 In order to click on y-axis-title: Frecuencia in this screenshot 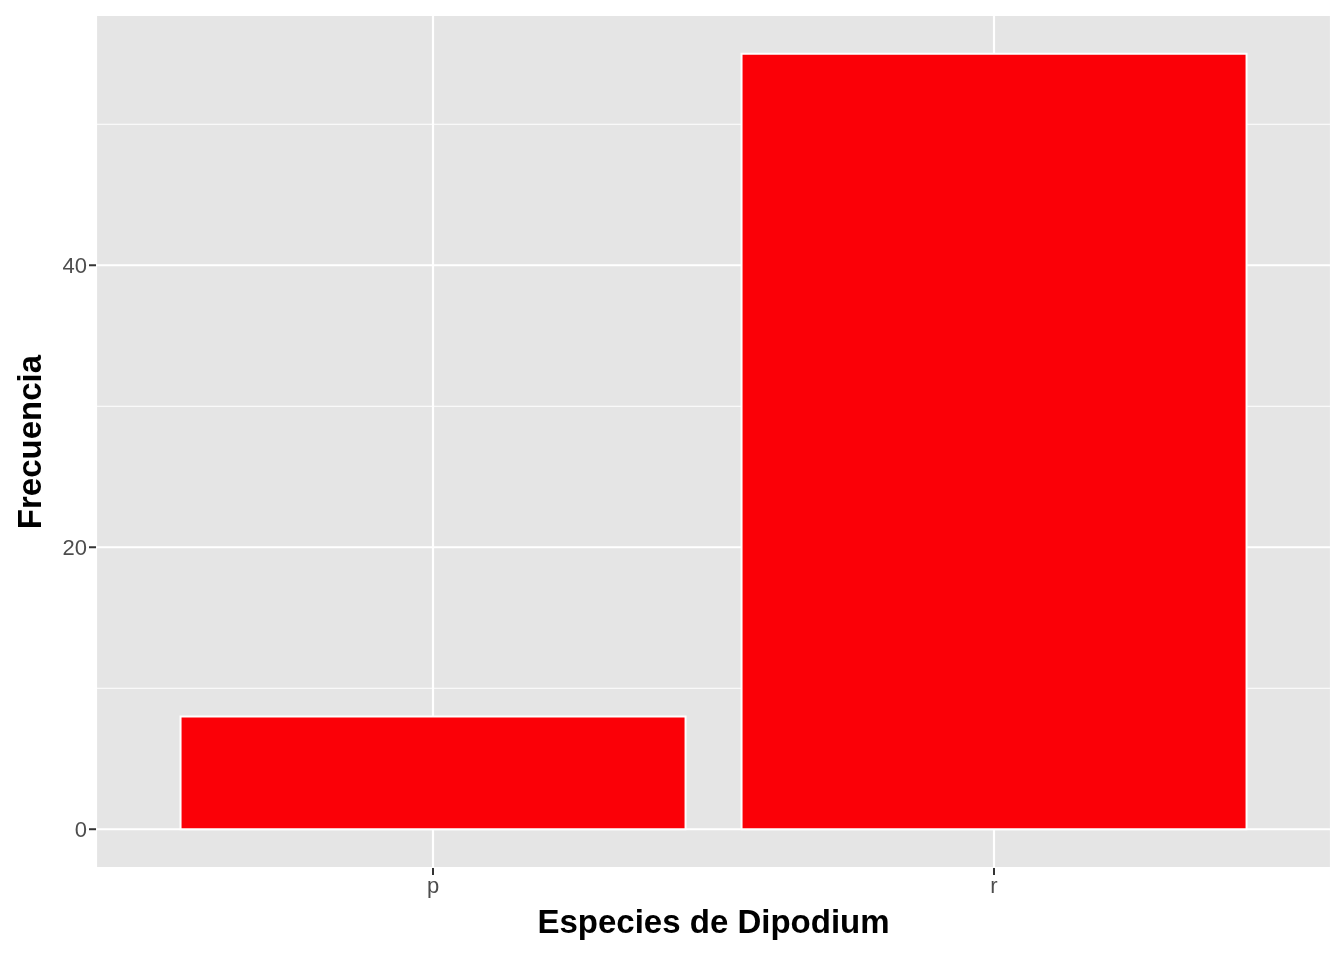, I will do `click(29, 441)`.